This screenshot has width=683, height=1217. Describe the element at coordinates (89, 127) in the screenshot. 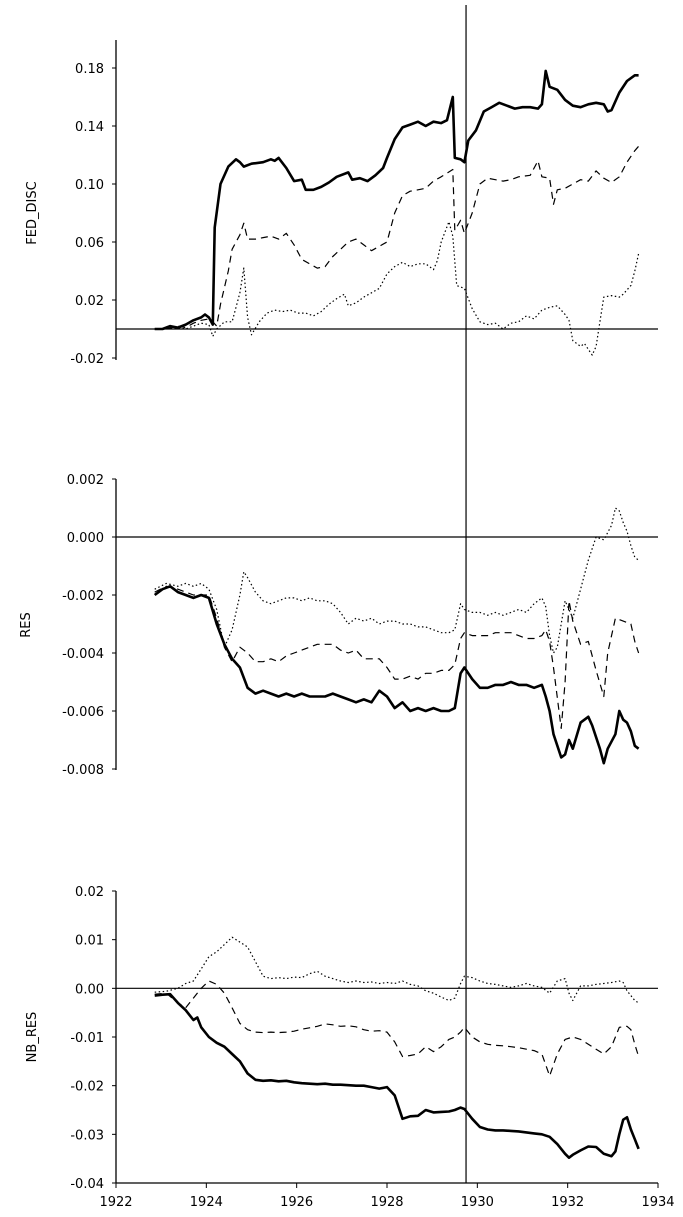

I see `y-tick-label: 0.14` at that location.